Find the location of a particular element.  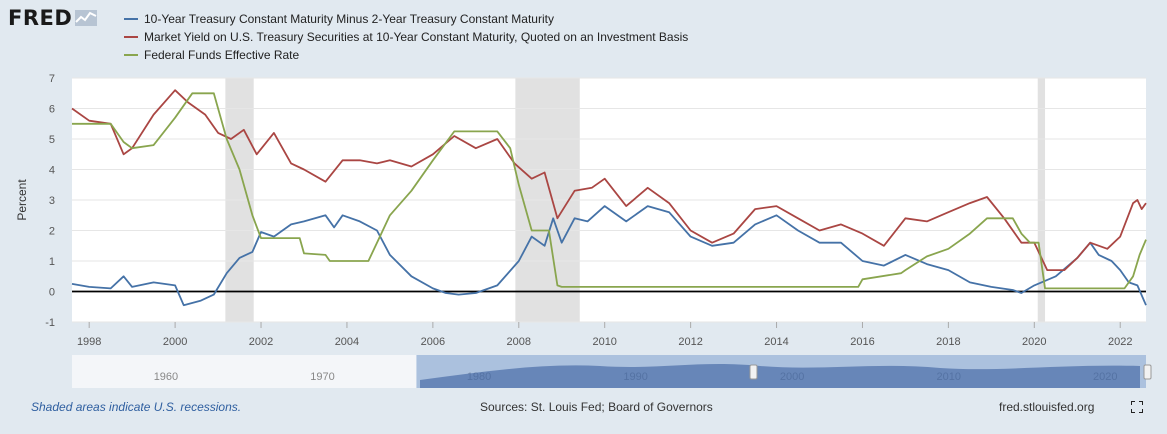

y-tick-label: 5 is located at coordinates (52, 140).